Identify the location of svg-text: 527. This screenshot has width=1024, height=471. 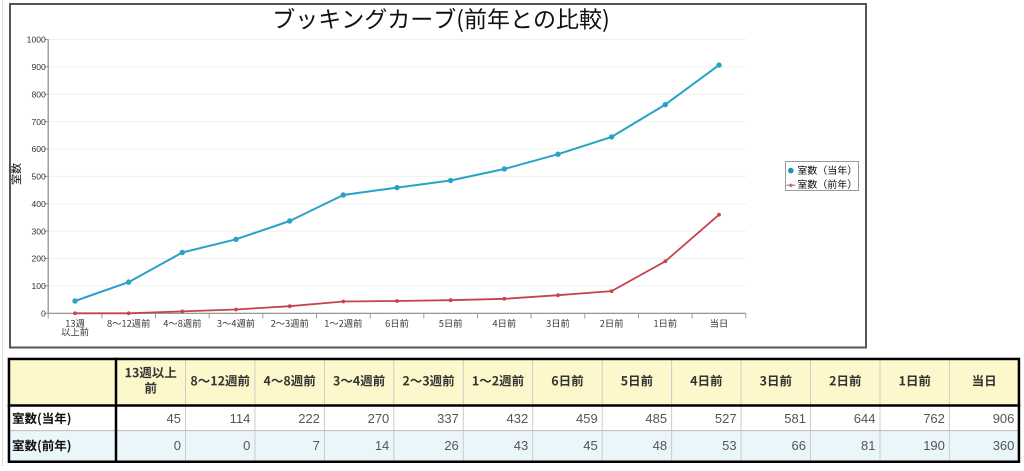
(726, 418).